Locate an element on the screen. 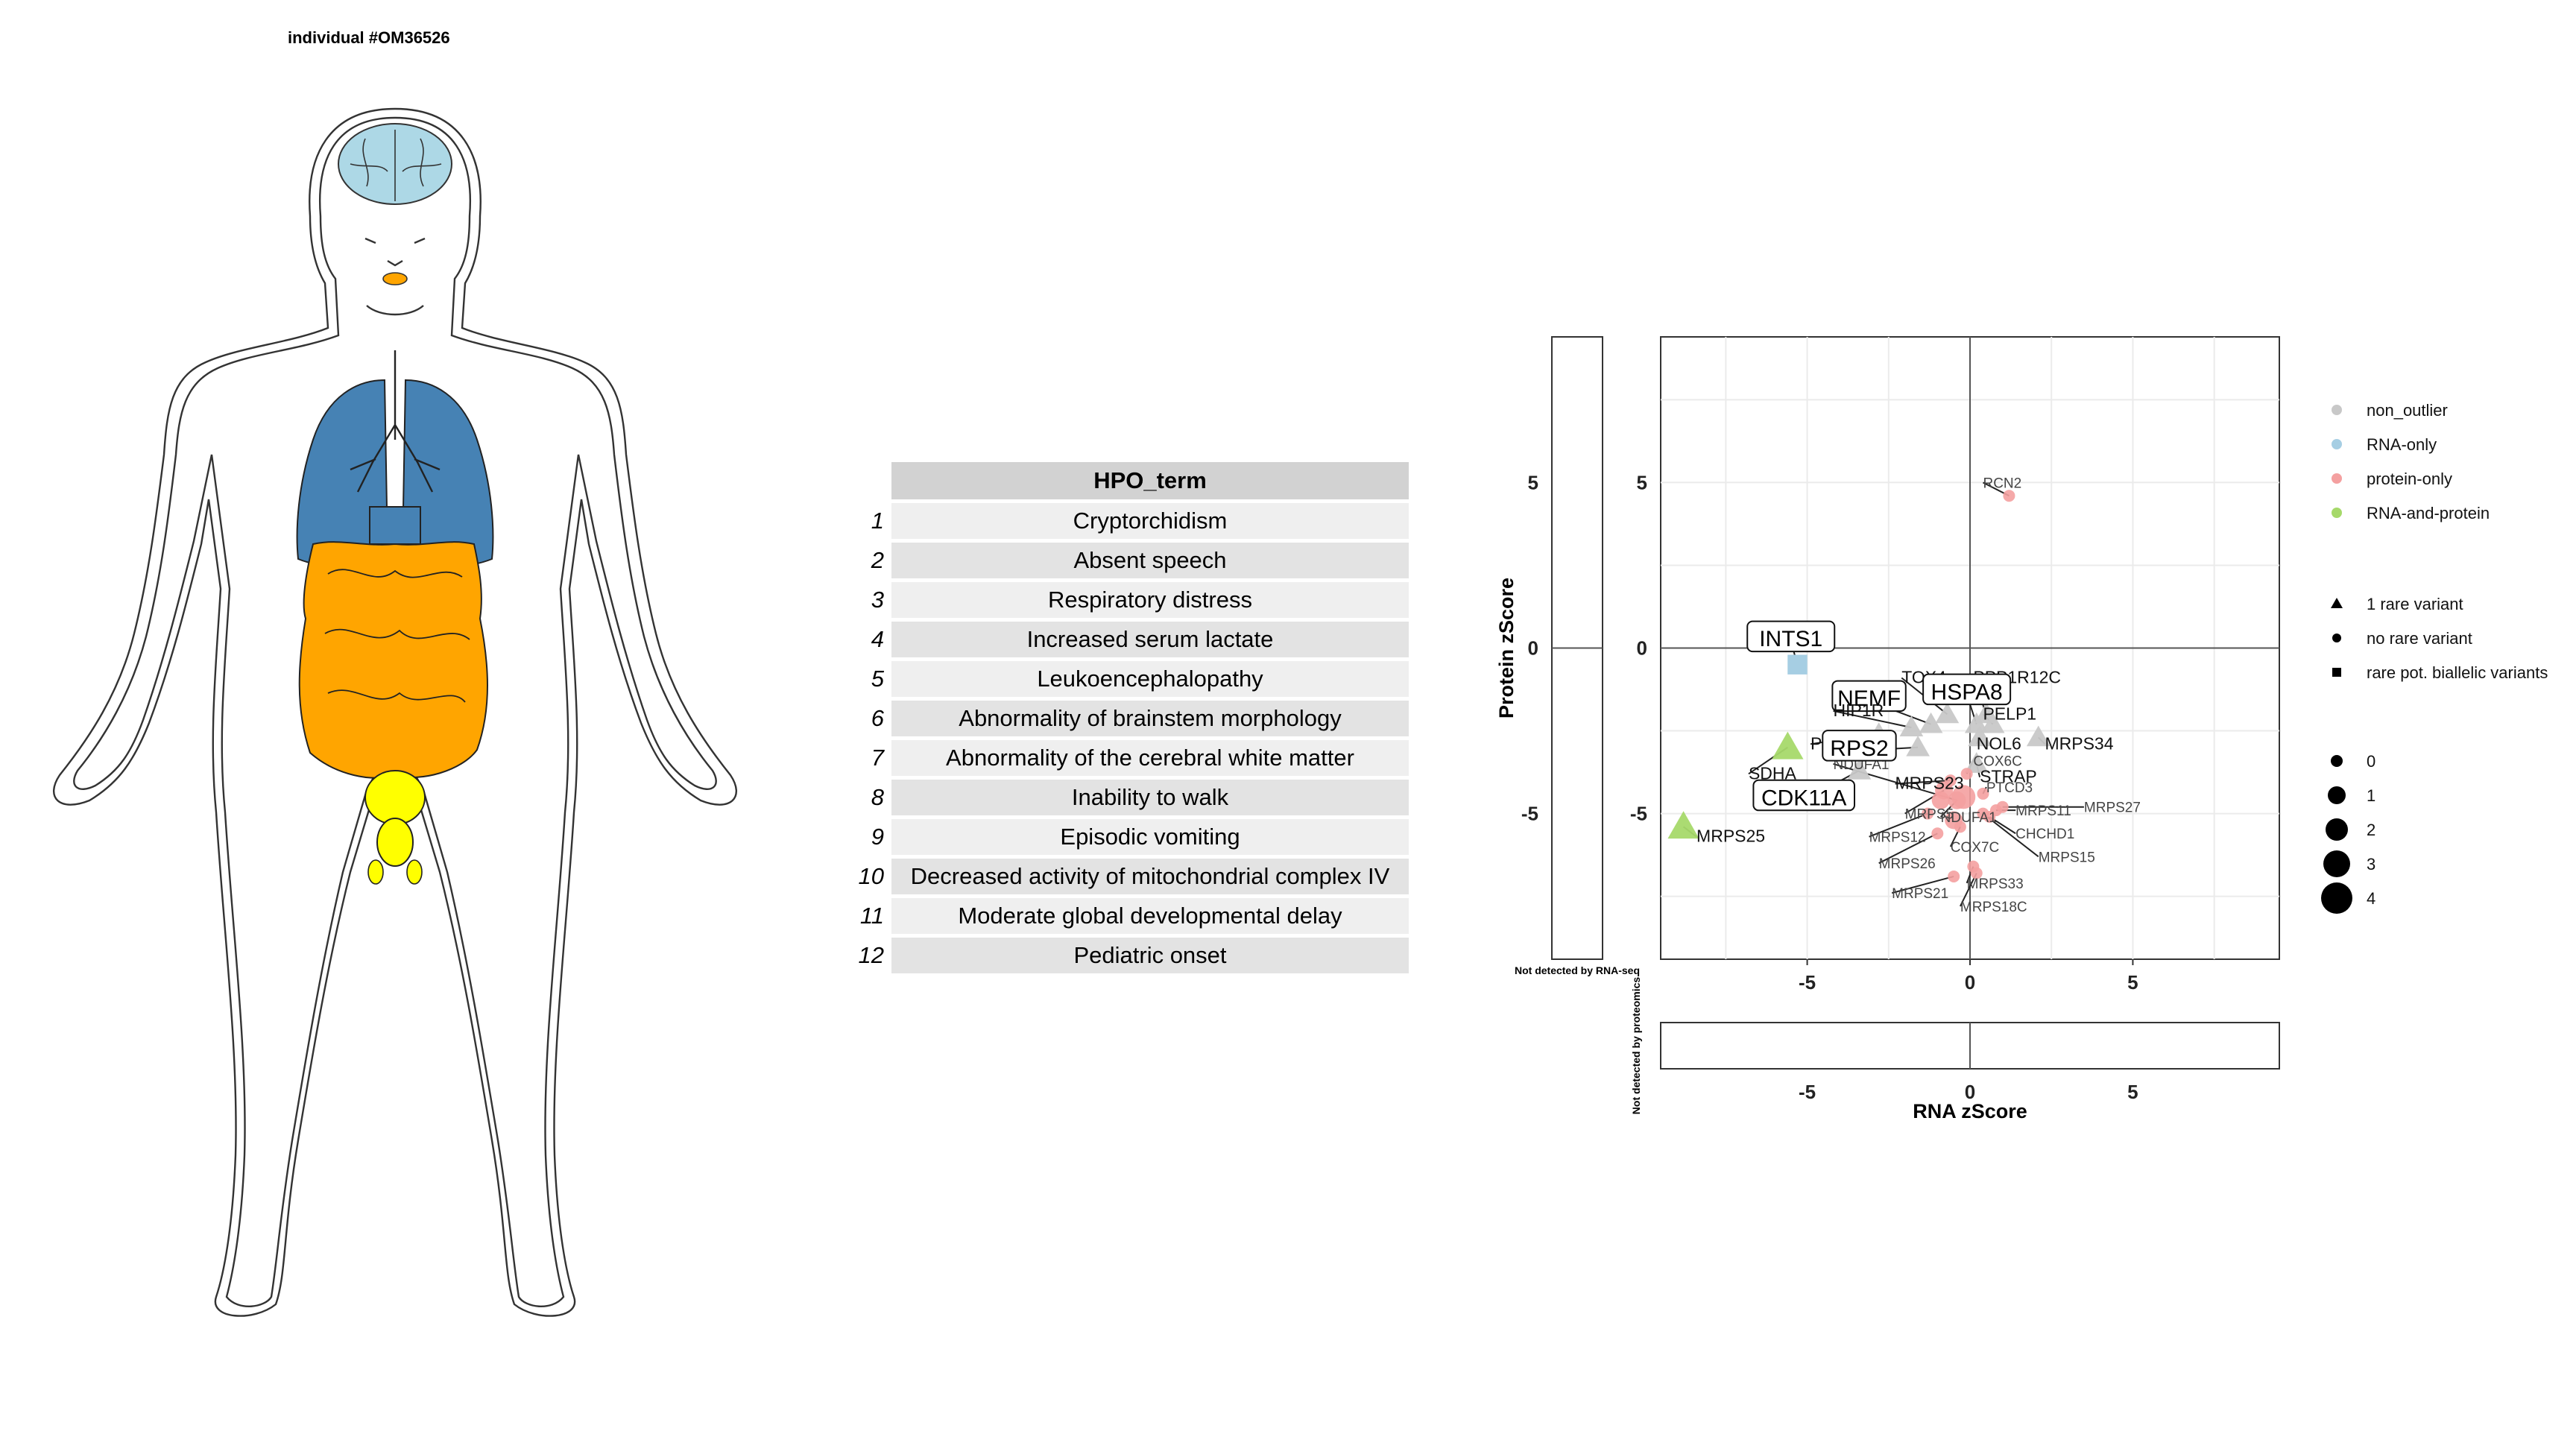 The width and height of the screenshot is (2576, 1431). legend-size-label: 2 is located at coordinates (2371, 830).